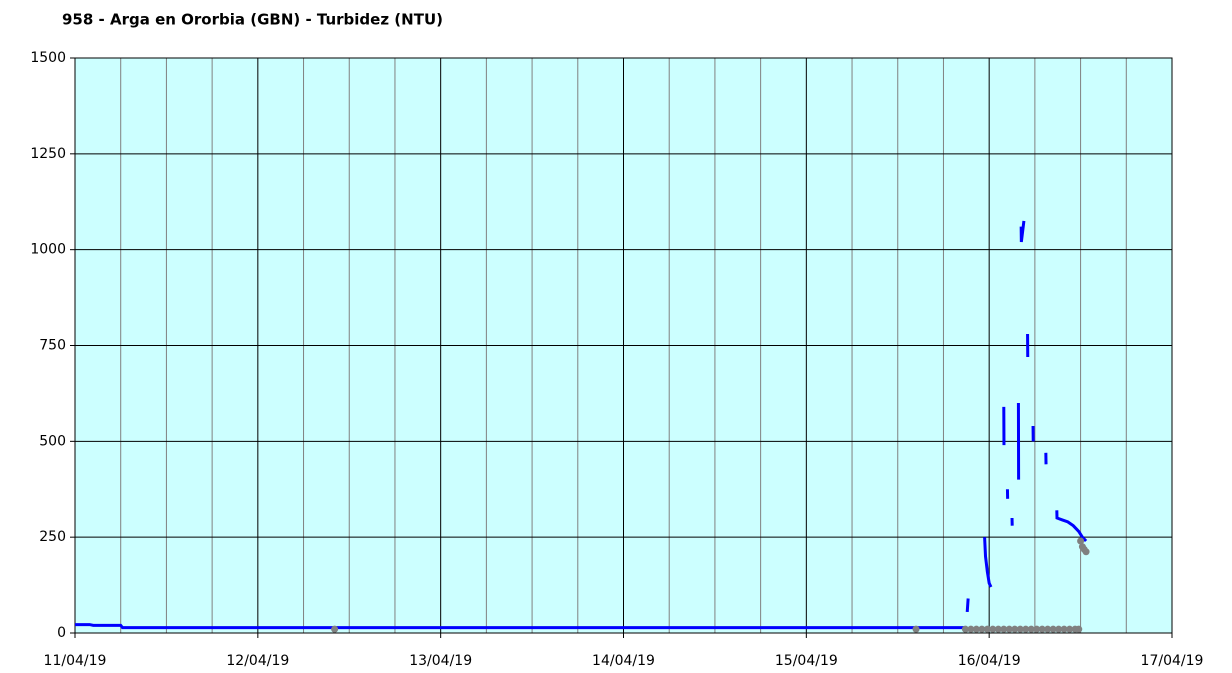  What do you see at coordinates (257, 661) in the screenshot?
I see `x-tick-label: 12/04/19` at bounding box center [257, 661].